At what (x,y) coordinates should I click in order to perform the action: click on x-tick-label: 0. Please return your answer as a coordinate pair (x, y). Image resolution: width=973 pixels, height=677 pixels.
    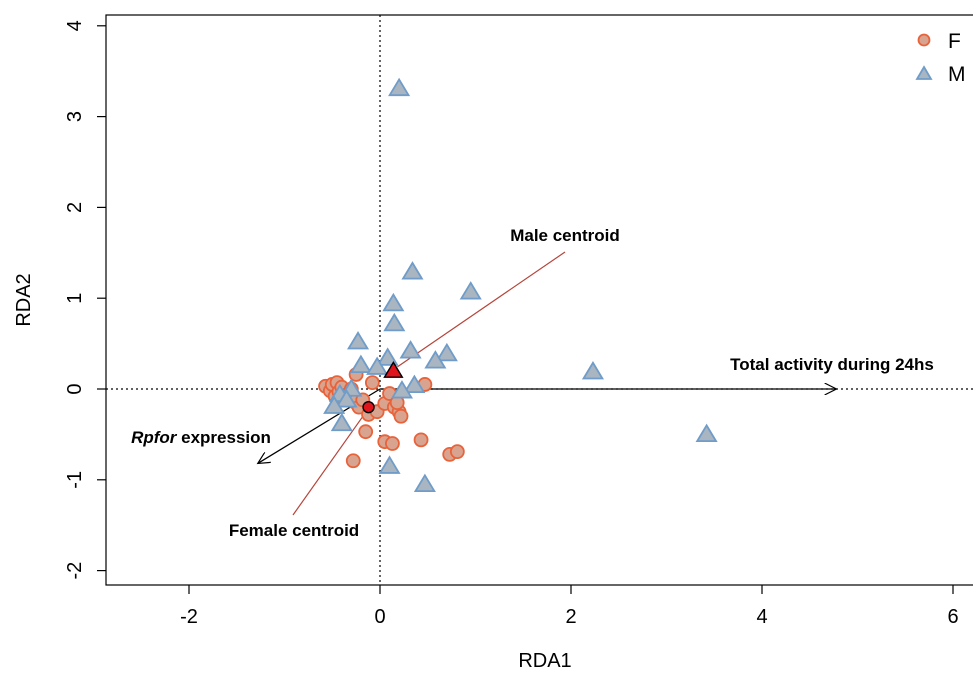
    Looking at the image, I should click on (379, 617).